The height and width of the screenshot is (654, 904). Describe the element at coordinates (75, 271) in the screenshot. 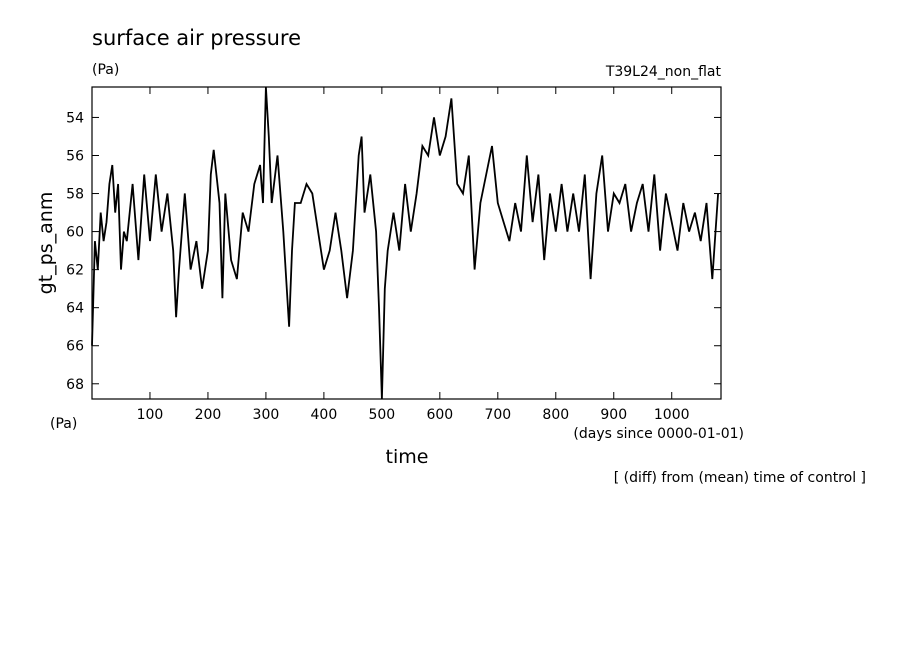

I see `y-tick-label: 62` at that location.